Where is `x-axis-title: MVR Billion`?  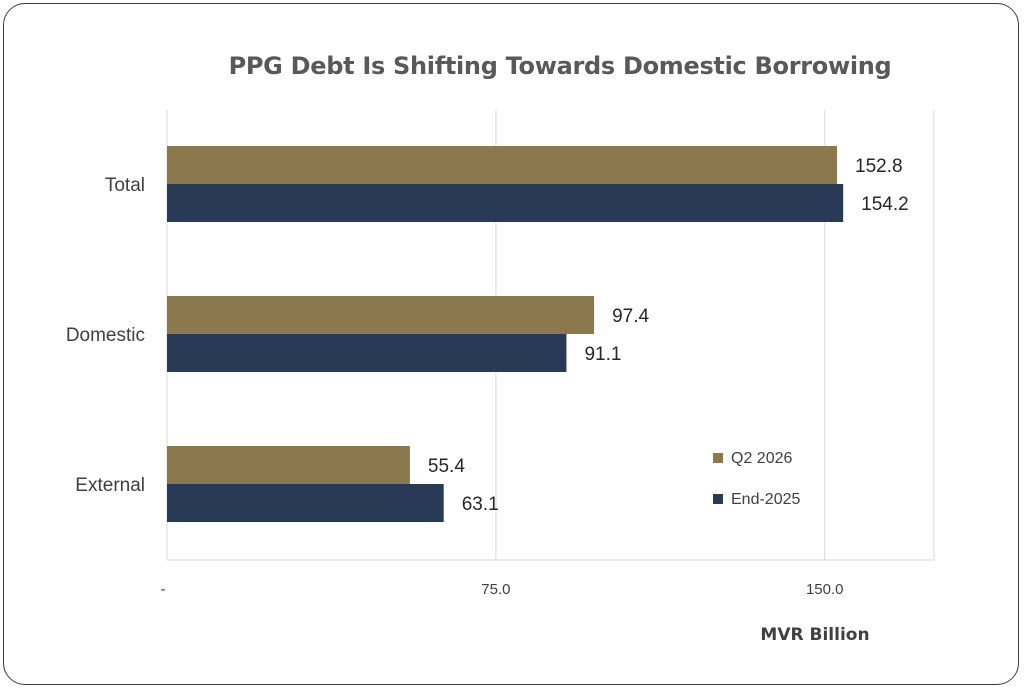
x-axis-title: MVR Billion is located at coordinates (814, 635).